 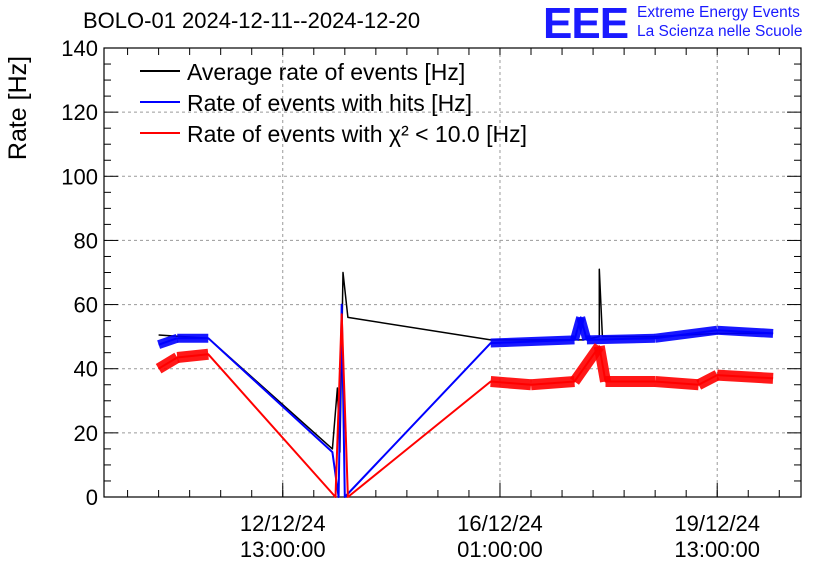 I want to click on y-tick-label: 60, so click(x=86, y=305).